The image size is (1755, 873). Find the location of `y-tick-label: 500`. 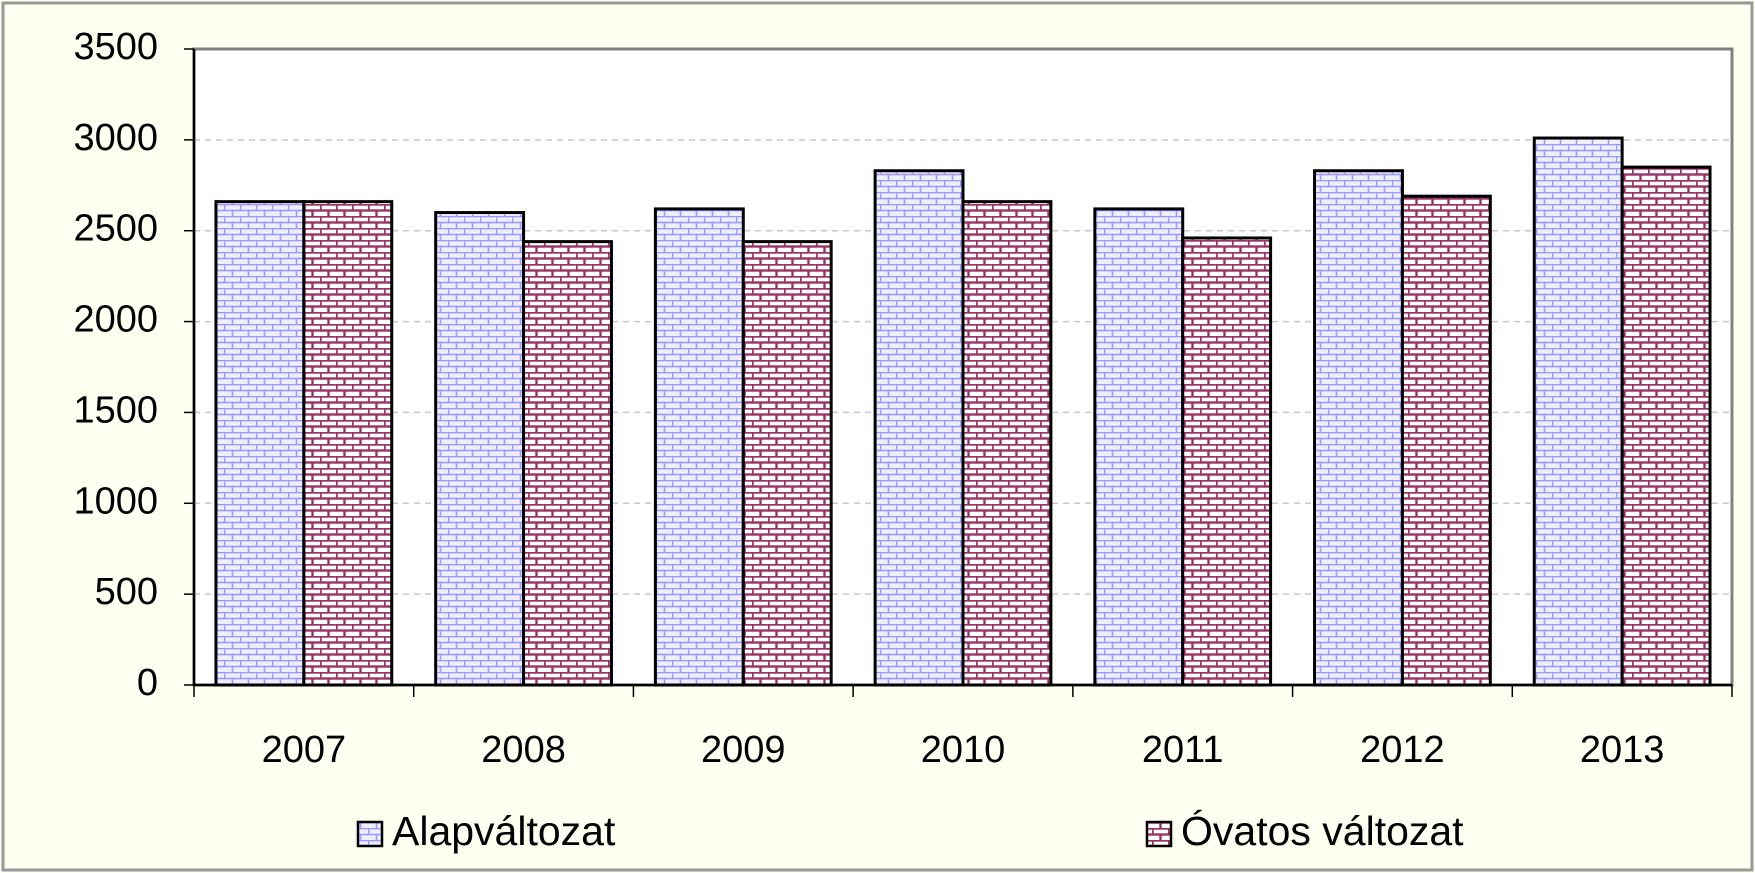

y-tick-label: 500 is located at coordinates (126, 592).